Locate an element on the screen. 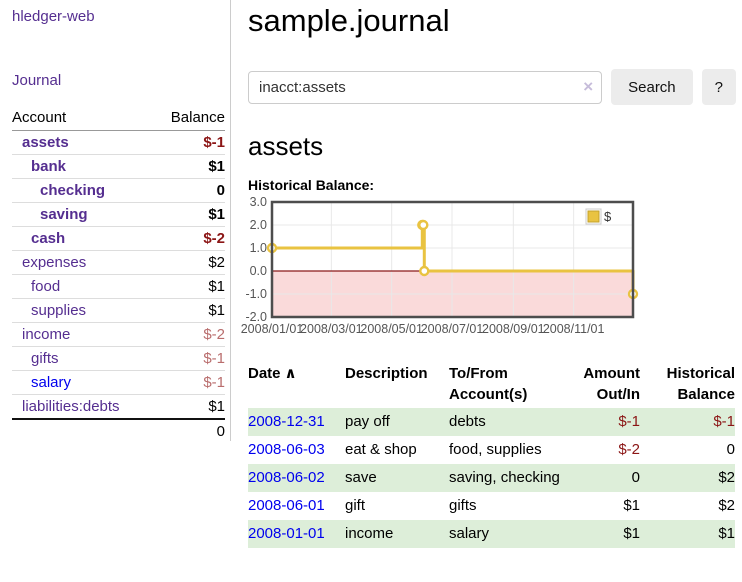  transaction-description: income is located at coordinates (397, 534).